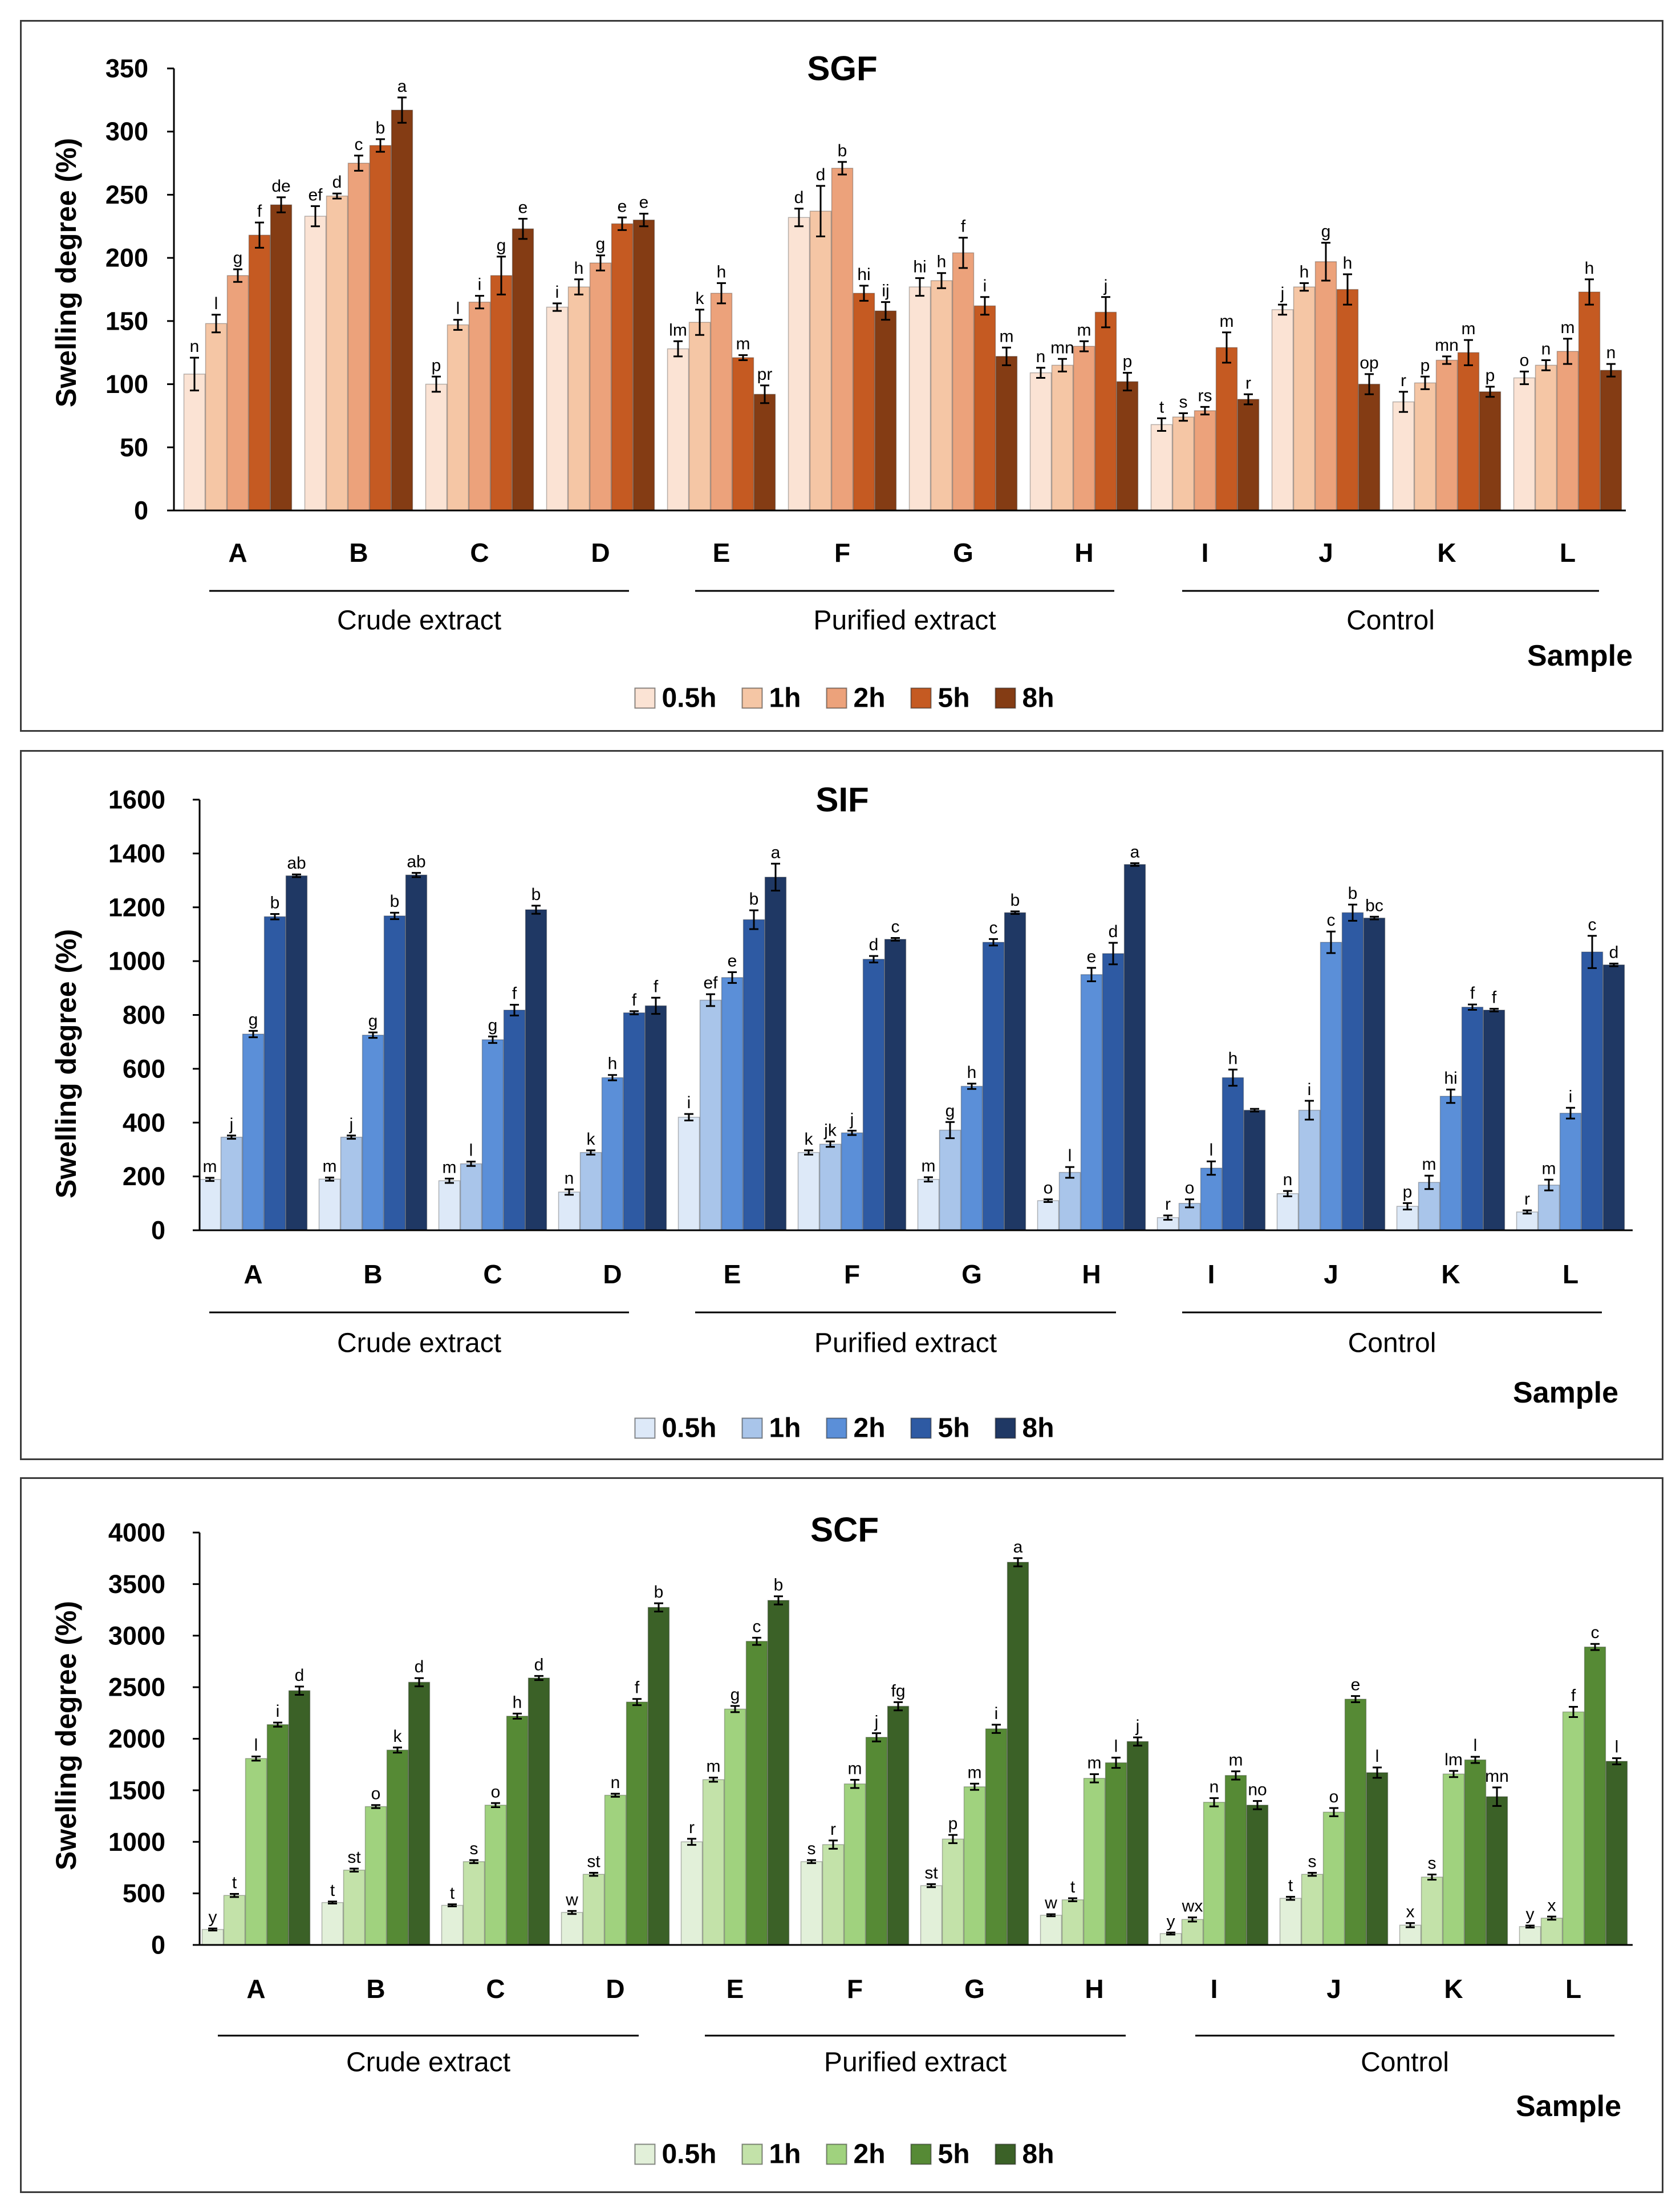  What do you see at coordinates (1006, 434) in the screenshot?
I see `bar-G-8h` at bounding box center [1006, 434].